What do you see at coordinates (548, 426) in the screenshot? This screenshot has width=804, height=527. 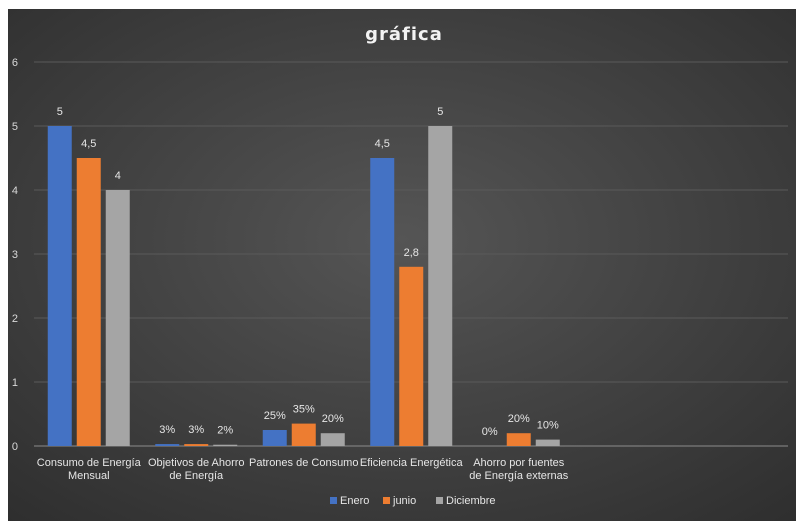 I see `data-label: 10%` at bounding box center [548, 426].